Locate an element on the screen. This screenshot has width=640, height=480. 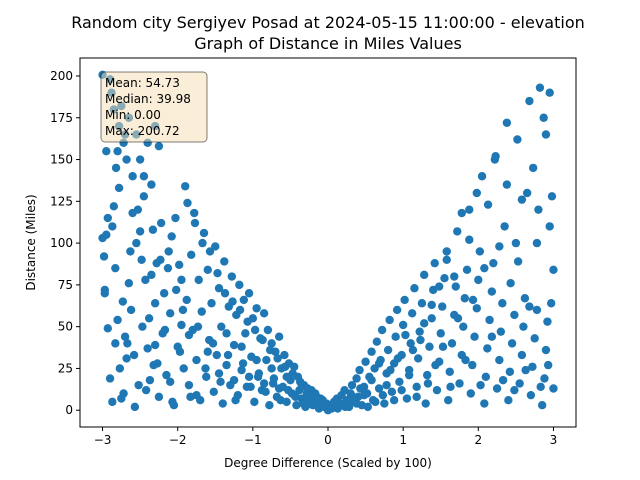
y-axis-ticks: 0 25 50 75 100 125 150 175 200 is located at coordinates (65, 243).